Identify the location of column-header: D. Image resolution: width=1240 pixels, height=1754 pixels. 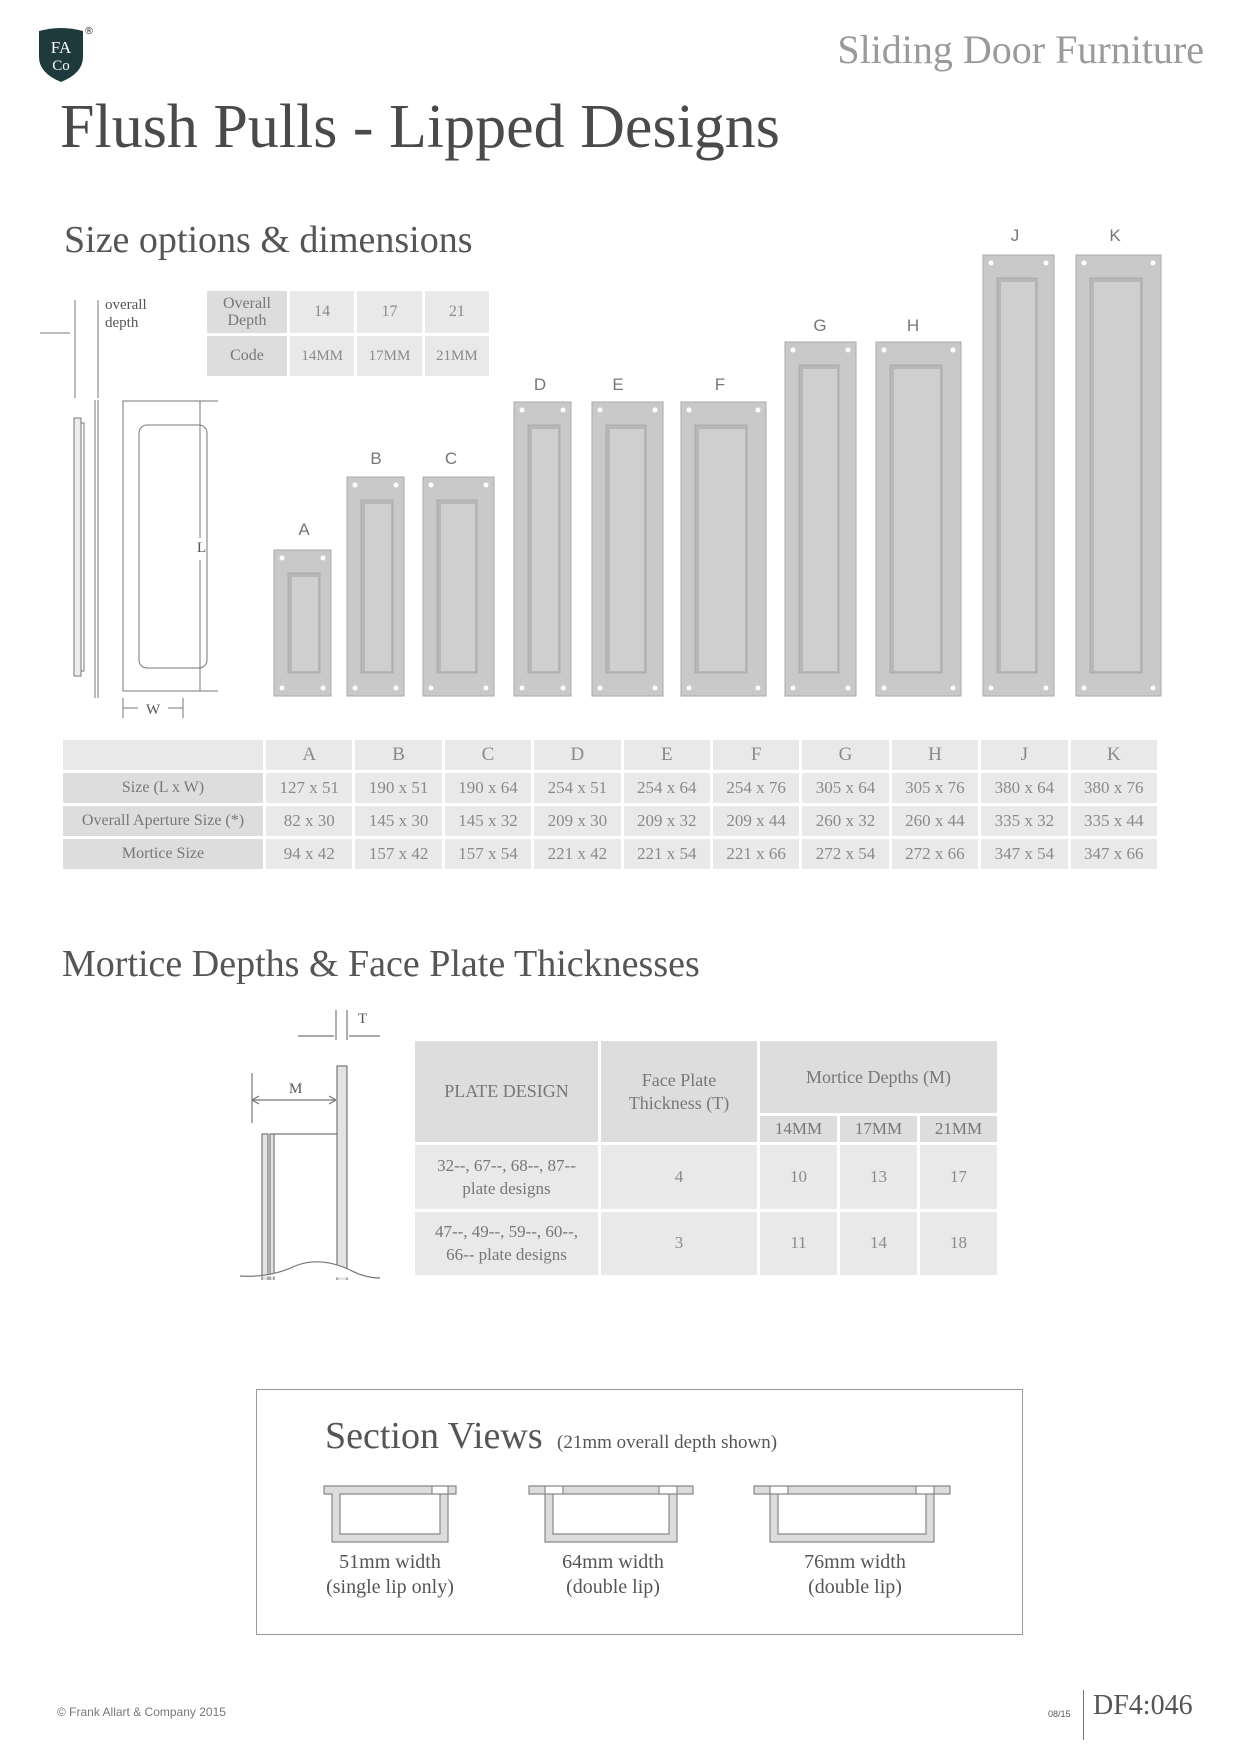
(577, 755).